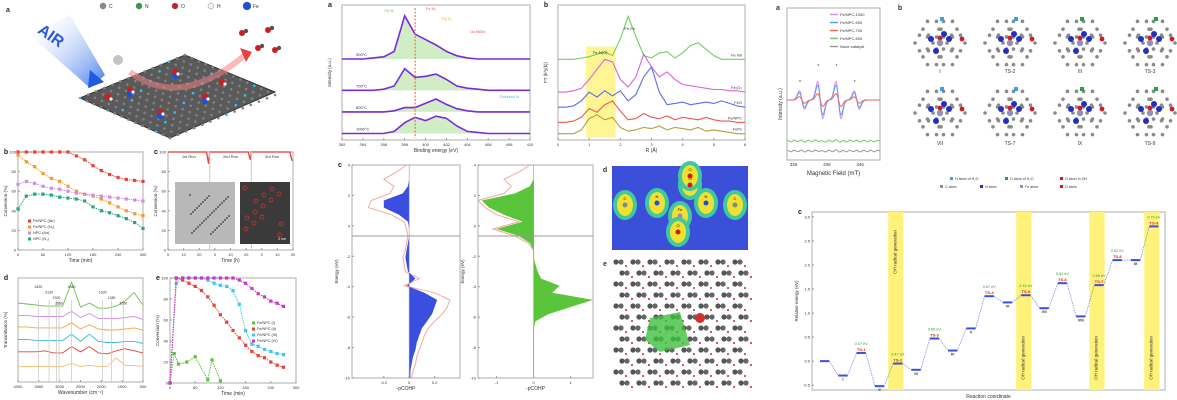  What do you see at coordinates (245, 387) in the screenshot?
I see `x-tick-label: 180` at bounding box center [245, 387].